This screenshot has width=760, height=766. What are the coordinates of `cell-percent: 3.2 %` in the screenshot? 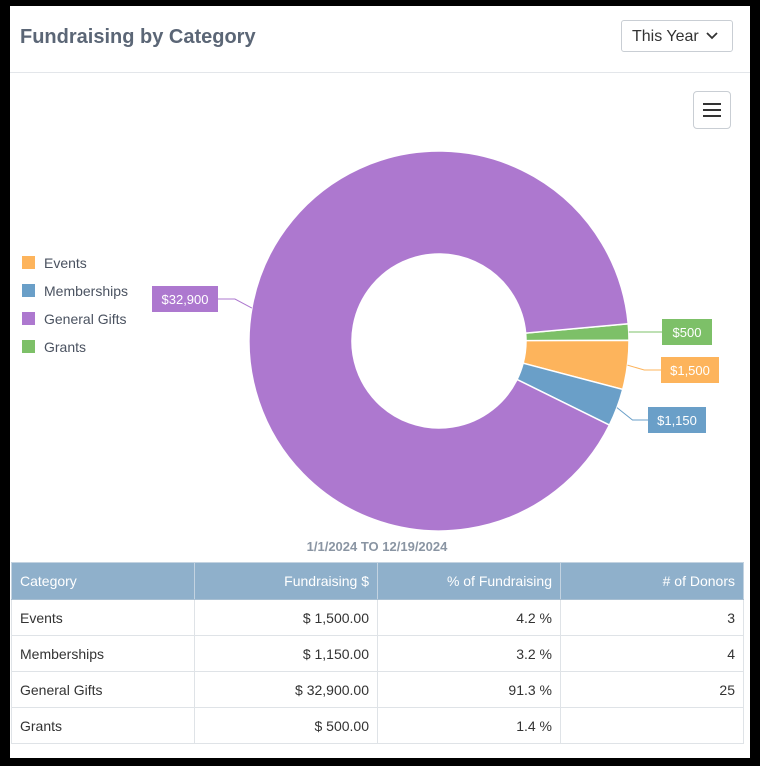 It's located at (469, 653).